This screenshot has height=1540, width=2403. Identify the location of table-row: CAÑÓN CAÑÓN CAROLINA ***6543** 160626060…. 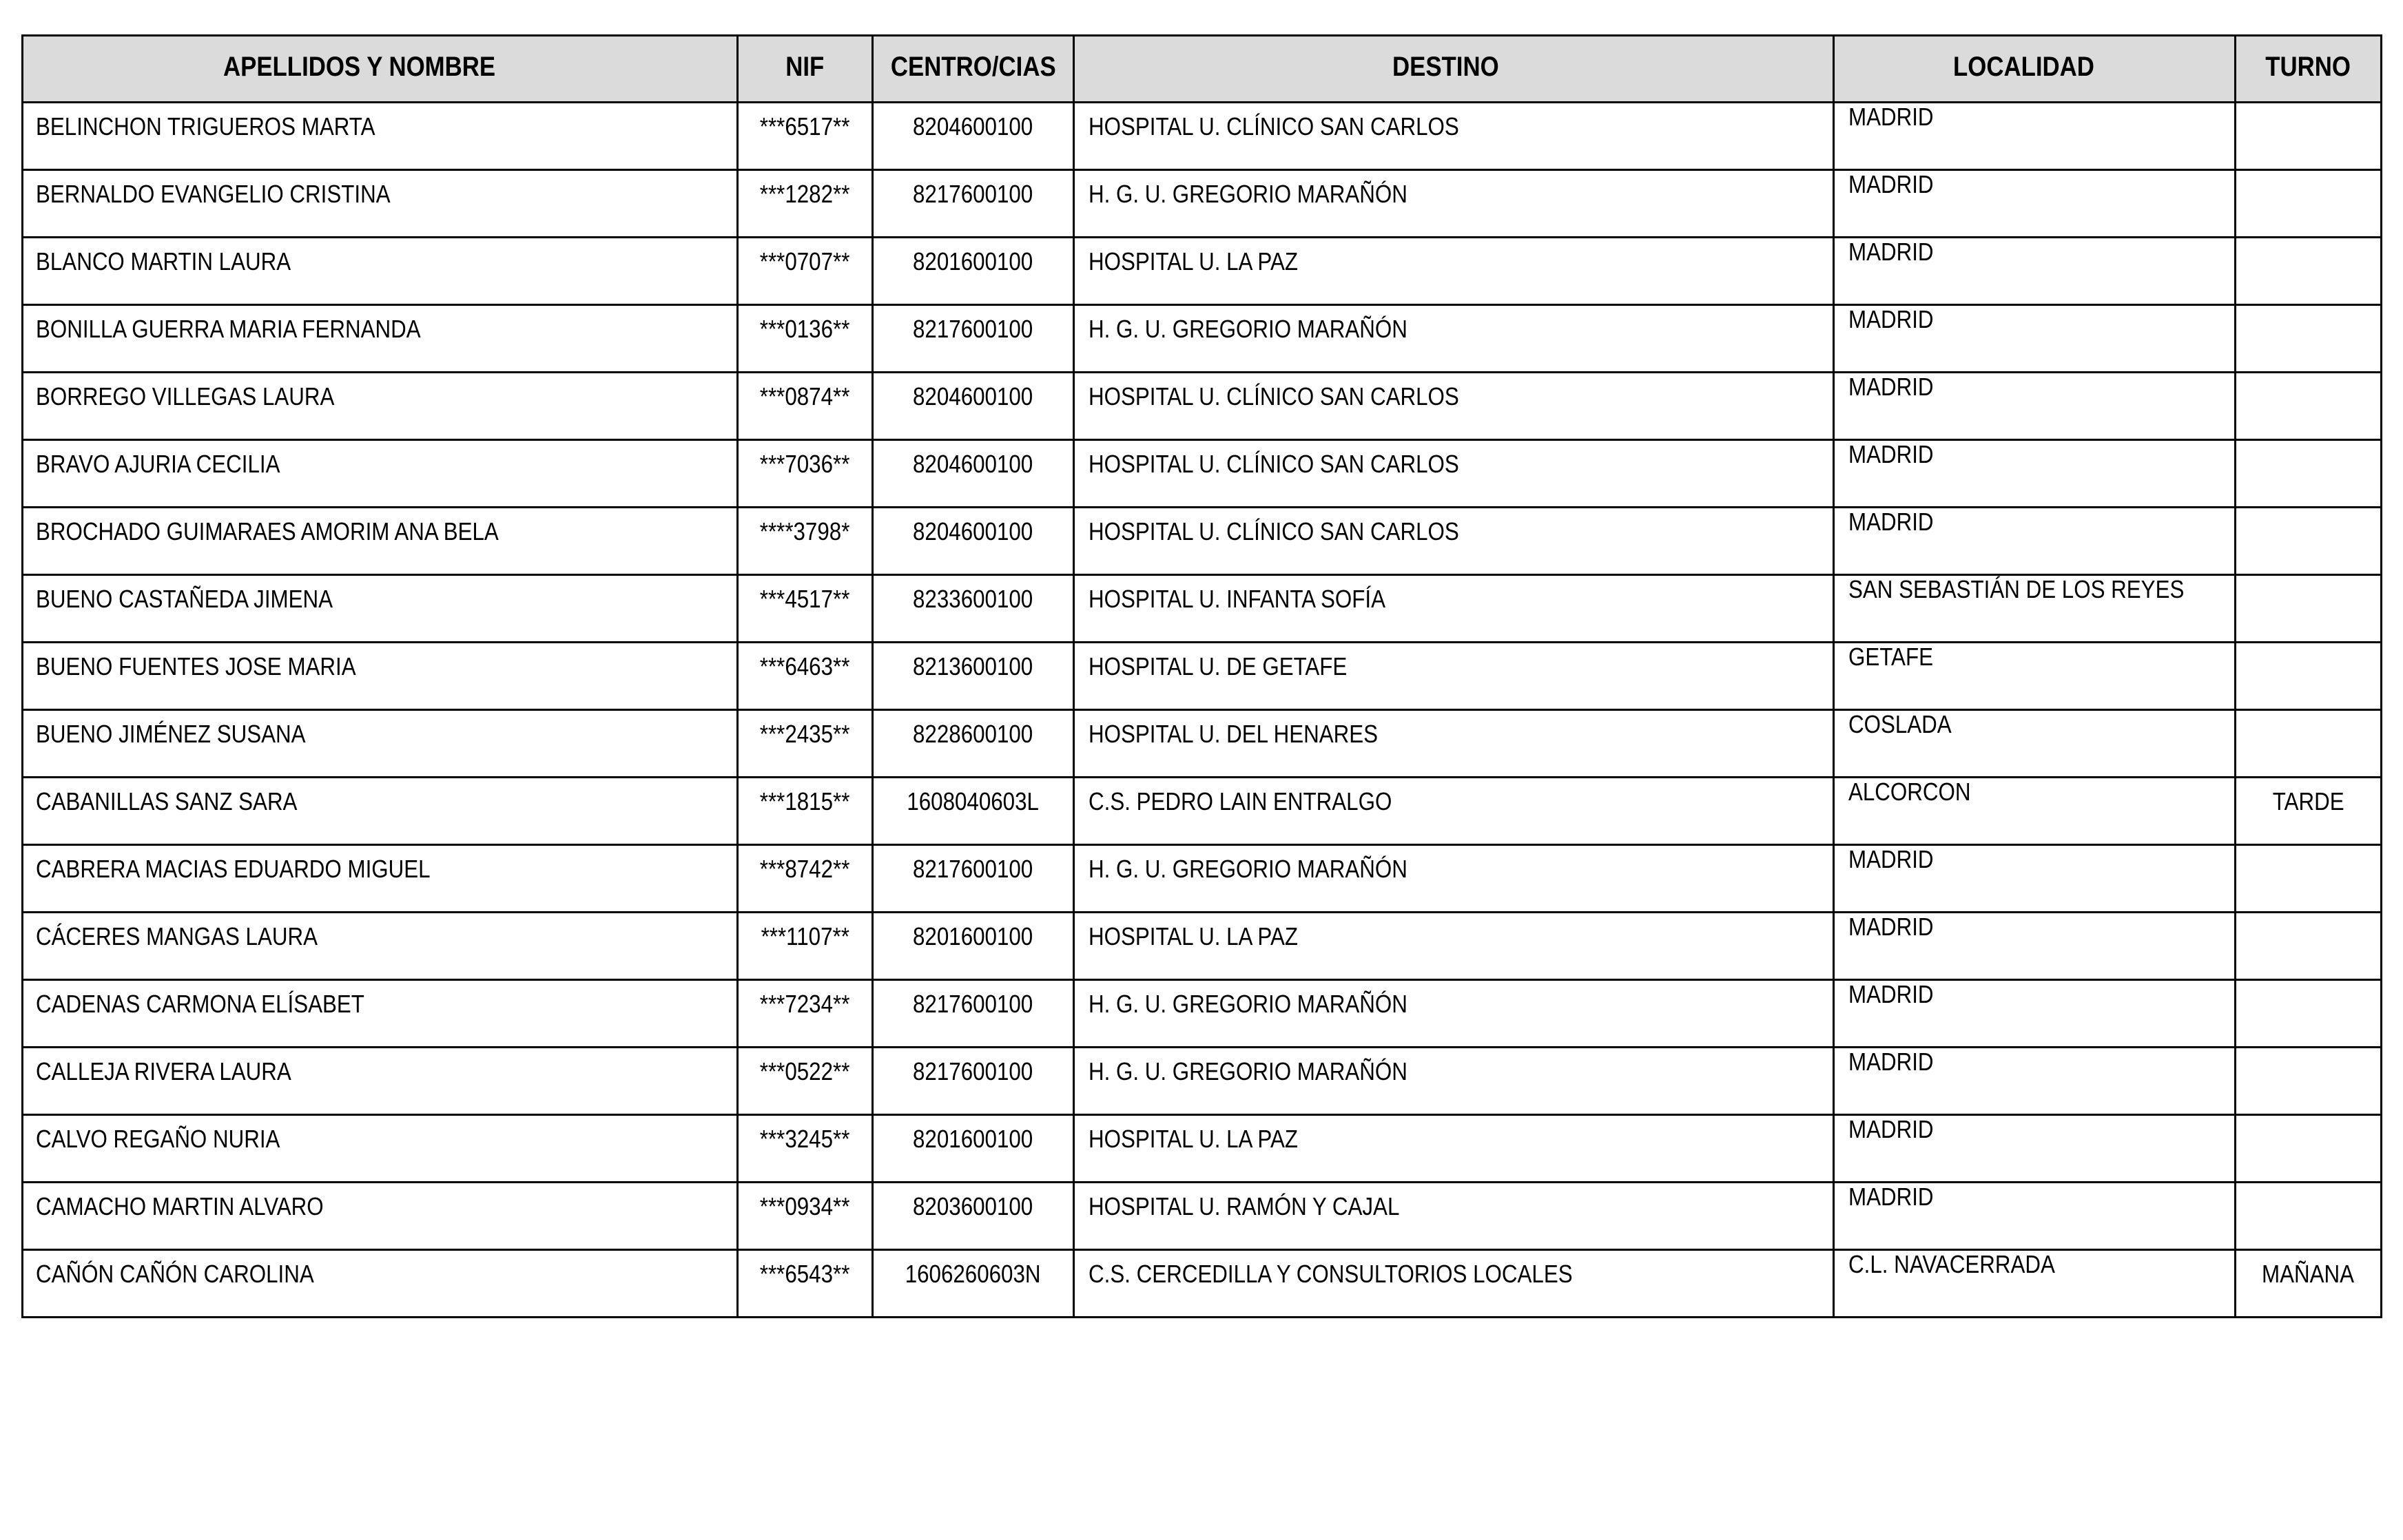
(1201, 1283).